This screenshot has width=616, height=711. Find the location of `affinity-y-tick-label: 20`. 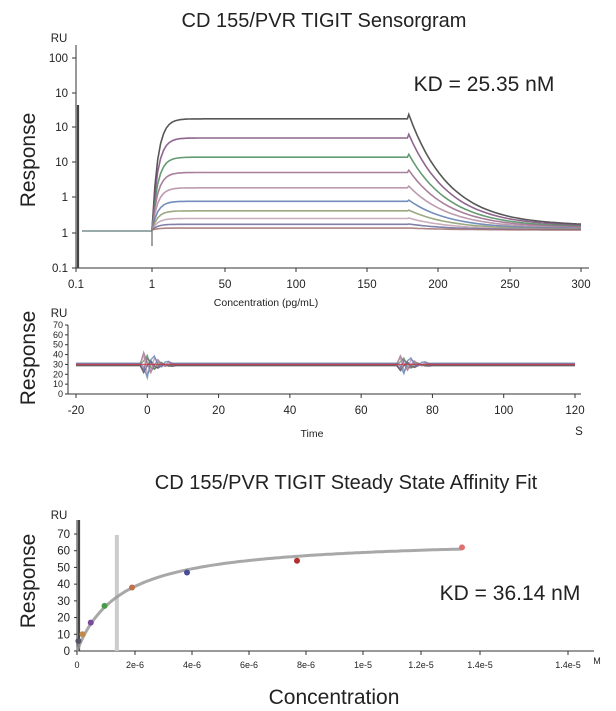

affinity-y-tick-label: 20 is located at coordinates (63, 619).